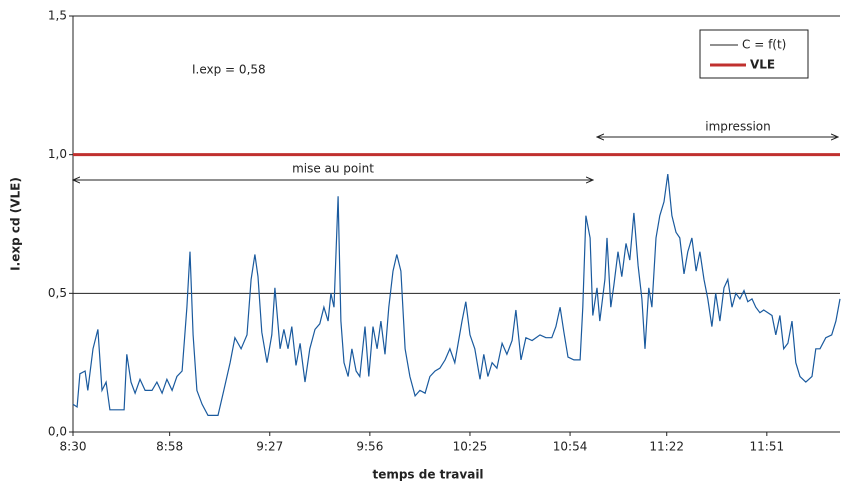 The height and width of the screenshot is (491, 841). I want to click on legend-label: VLE, so click(762, 65).